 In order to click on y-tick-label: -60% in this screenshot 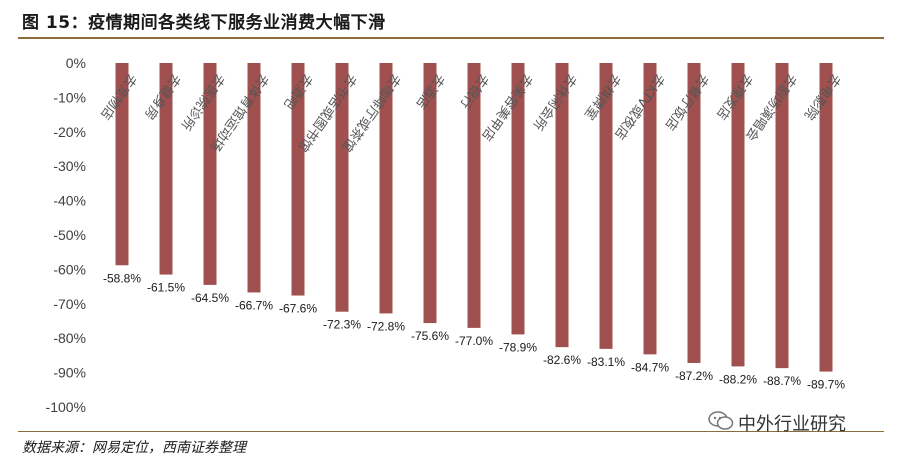, I will do `click(69, 269)`.